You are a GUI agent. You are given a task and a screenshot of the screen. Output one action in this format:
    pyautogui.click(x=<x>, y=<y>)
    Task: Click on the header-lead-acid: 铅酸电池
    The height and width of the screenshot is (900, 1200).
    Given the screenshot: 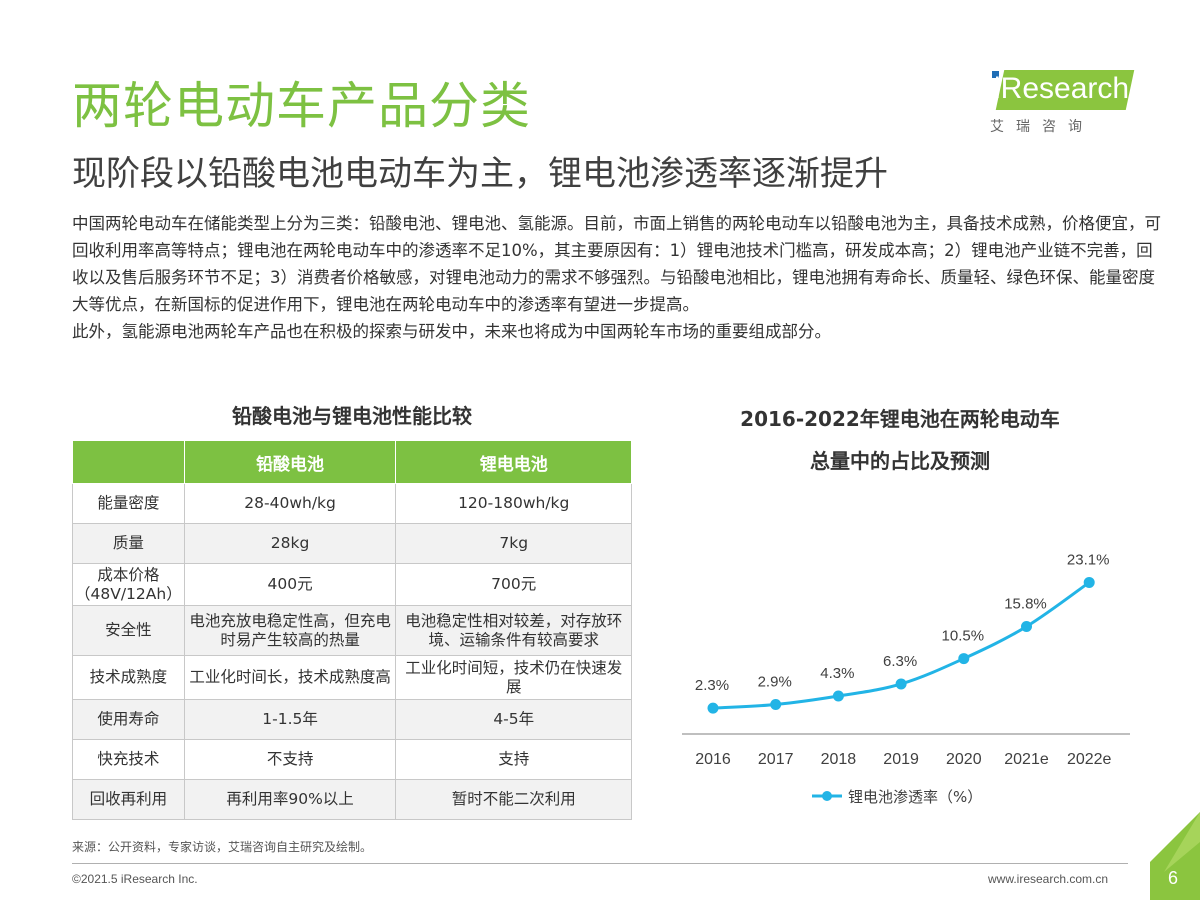 What is the action you would take?
    pyautogui.click(x=290, y=462)
    